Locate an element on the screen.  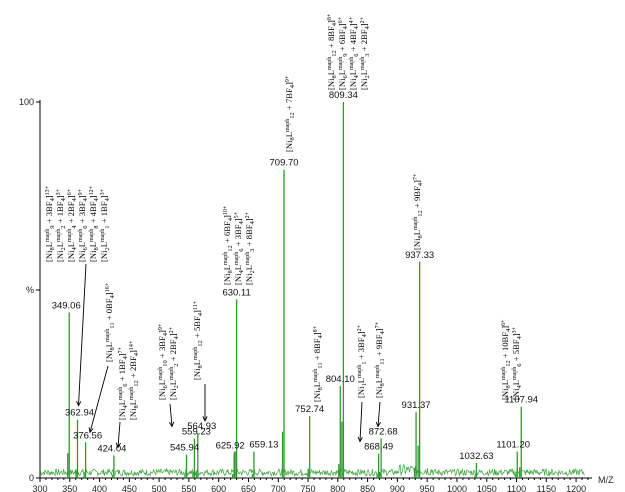
x-tick-label: 700 is located at coordinates (278, 488).